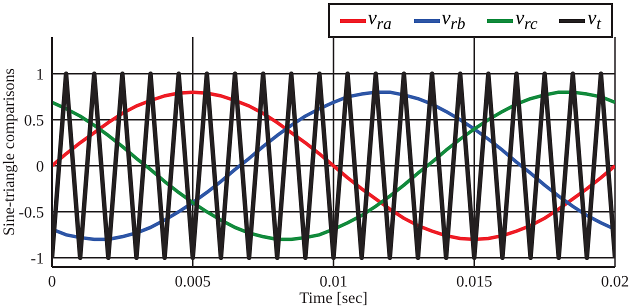 This screenshot has width=643, height=307. I want to click on x-axis-title: Time [sec], so click(333, 298).